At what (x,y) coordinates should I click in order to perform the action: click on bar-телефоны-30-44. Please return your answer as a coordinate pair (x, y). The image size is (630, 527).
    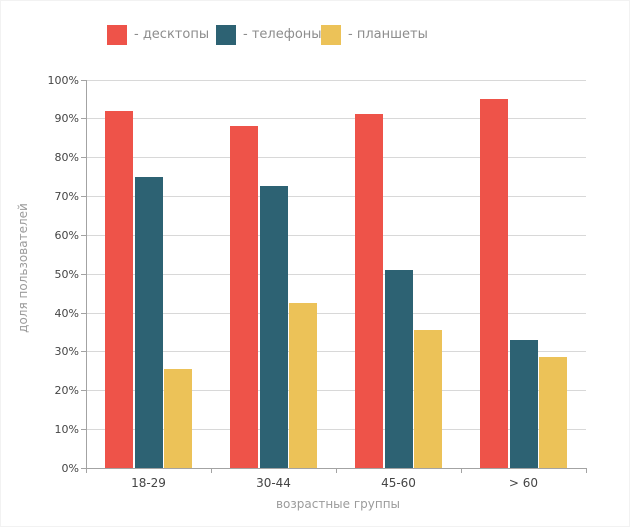
    Looking at the image, I should click on (273, 327).